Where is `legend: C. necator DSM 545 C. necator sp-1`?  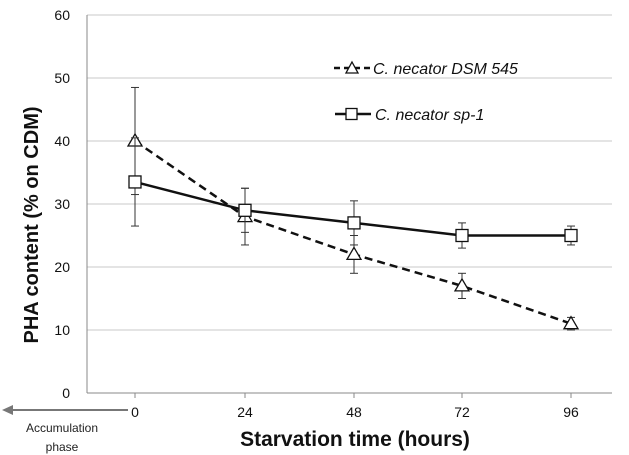
legend: C. necator DSM 545 C. necator sp-1 is located at coordinates (426, 92).